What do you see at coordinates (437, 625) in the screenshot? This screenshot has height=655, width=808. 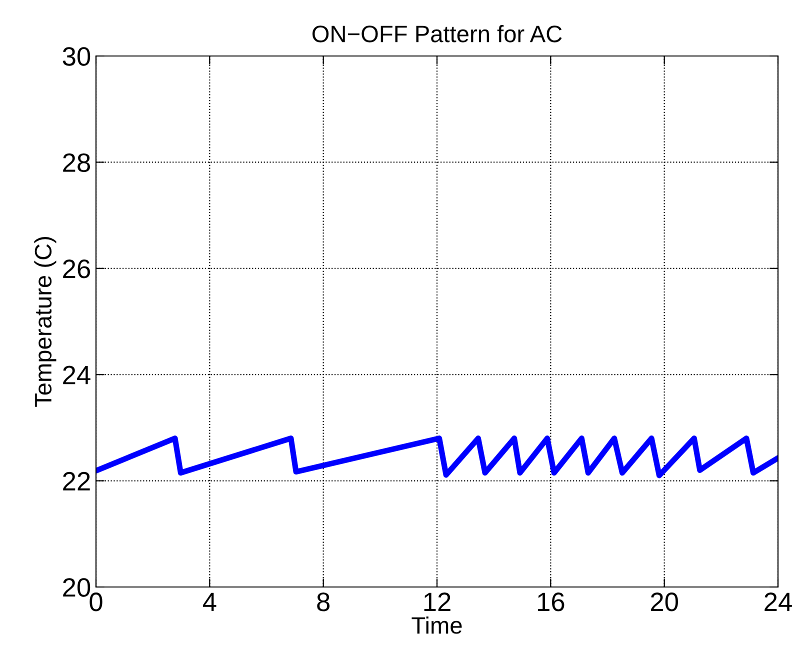 I see `x-axis-title: Time` at bounding box center [437, 625].